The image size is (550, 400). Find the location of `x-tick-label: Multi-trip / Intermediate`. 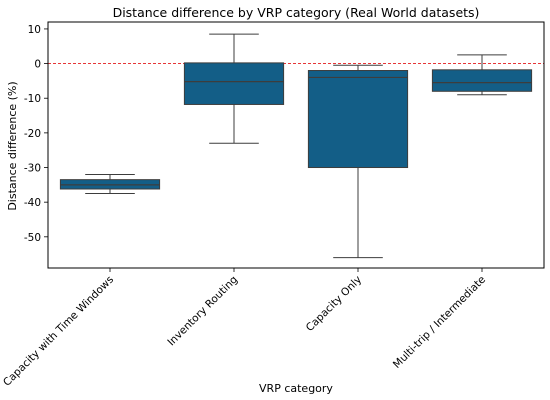

x-tick-label: Multi-trip / Intermediate is located at coordinates (439, 322).